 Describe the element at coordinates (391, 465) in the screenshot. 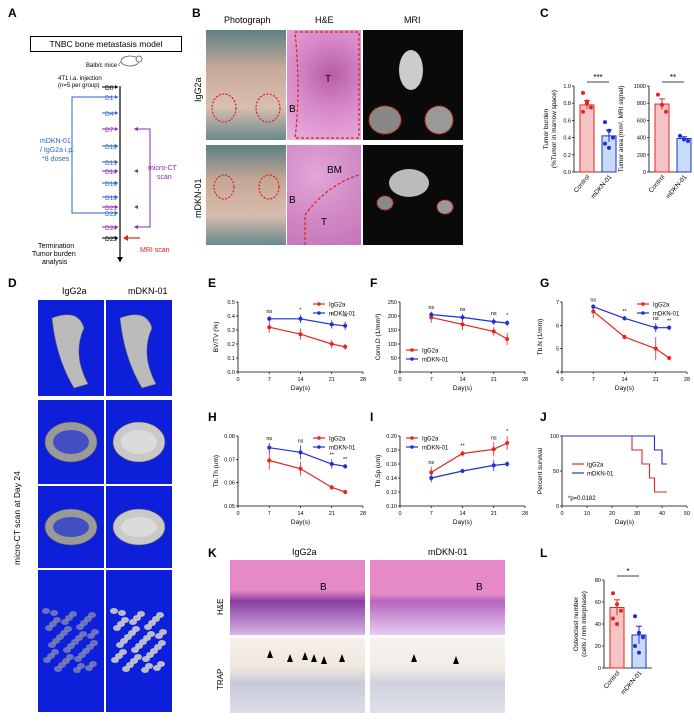

I see `y-tick-label: 0.16` at that location.